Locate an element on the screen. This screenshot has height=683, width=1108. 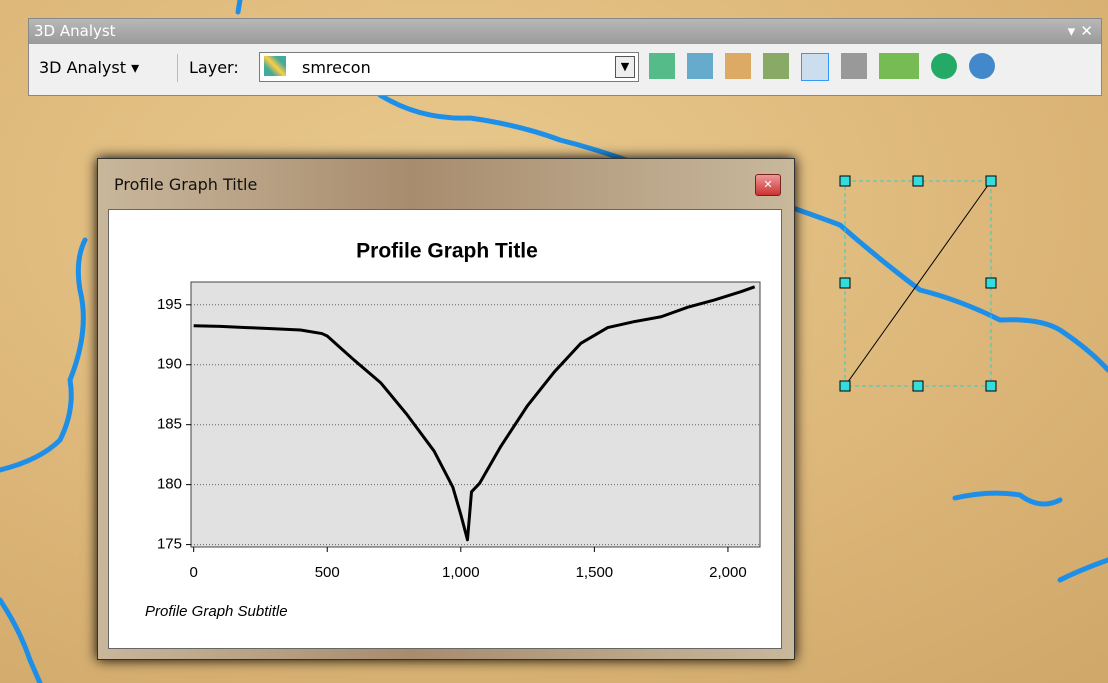
toolbar-titlebar: 3D Analyst ▾ ✕ is located at coordinates (565, 31).